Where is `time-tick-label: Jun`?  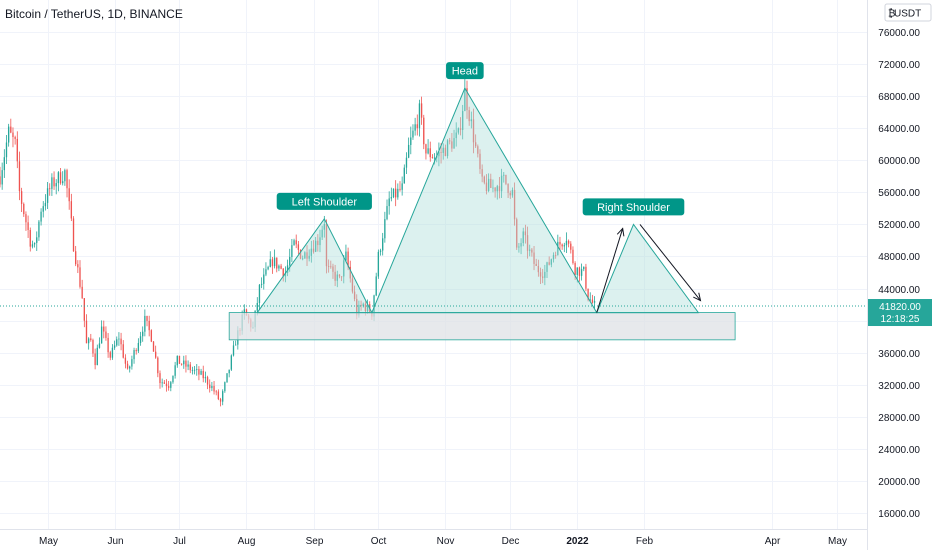 time-tick-label: Jun is located at coordinates (115, 541).